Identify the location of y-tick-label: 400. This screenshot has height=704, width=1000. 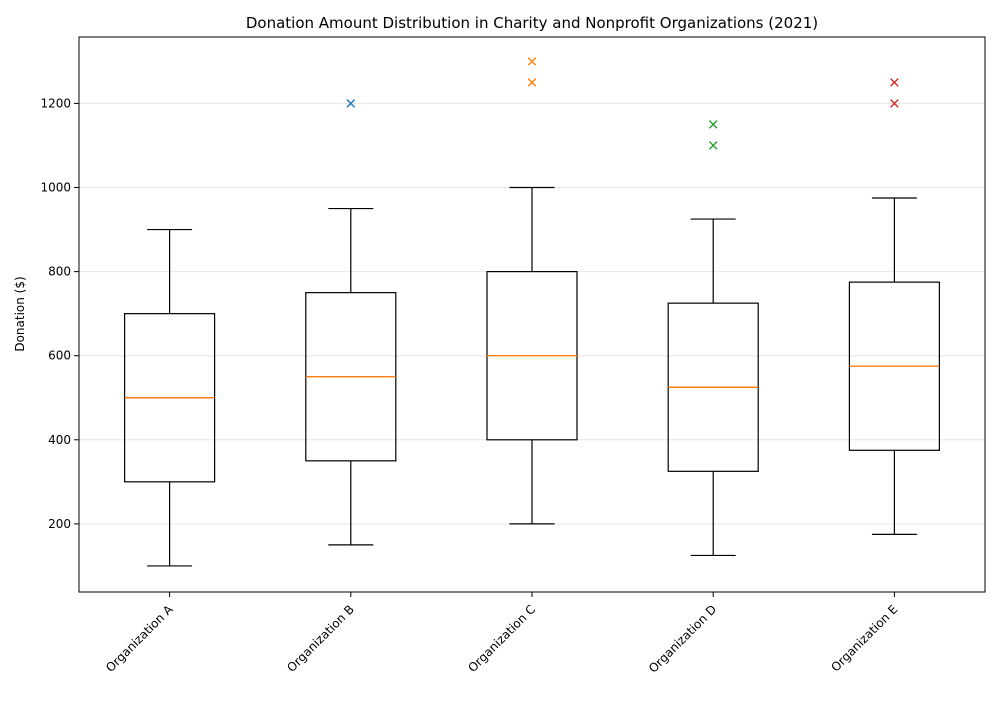
(59, 440).